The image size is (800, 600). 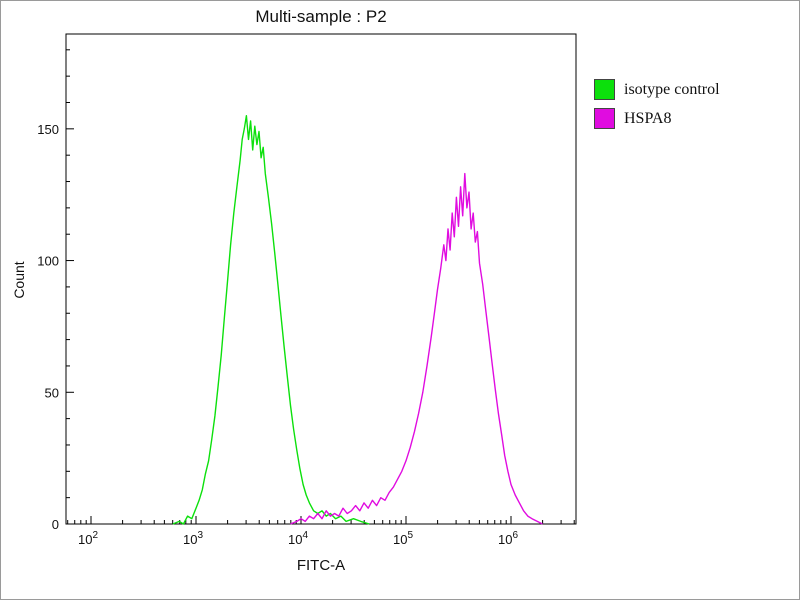 What do you see at coordinates (648, 118) in the screenshot?
I see `legend-label-hspa8: HSPA8` at bounding box center [648, 118].